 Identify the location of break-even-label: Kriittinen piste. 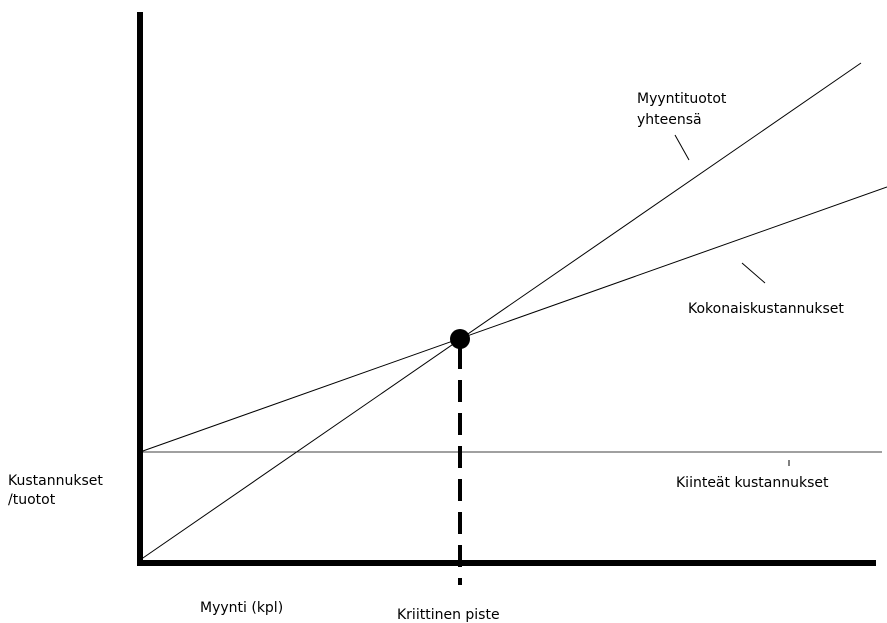
(448, 615).